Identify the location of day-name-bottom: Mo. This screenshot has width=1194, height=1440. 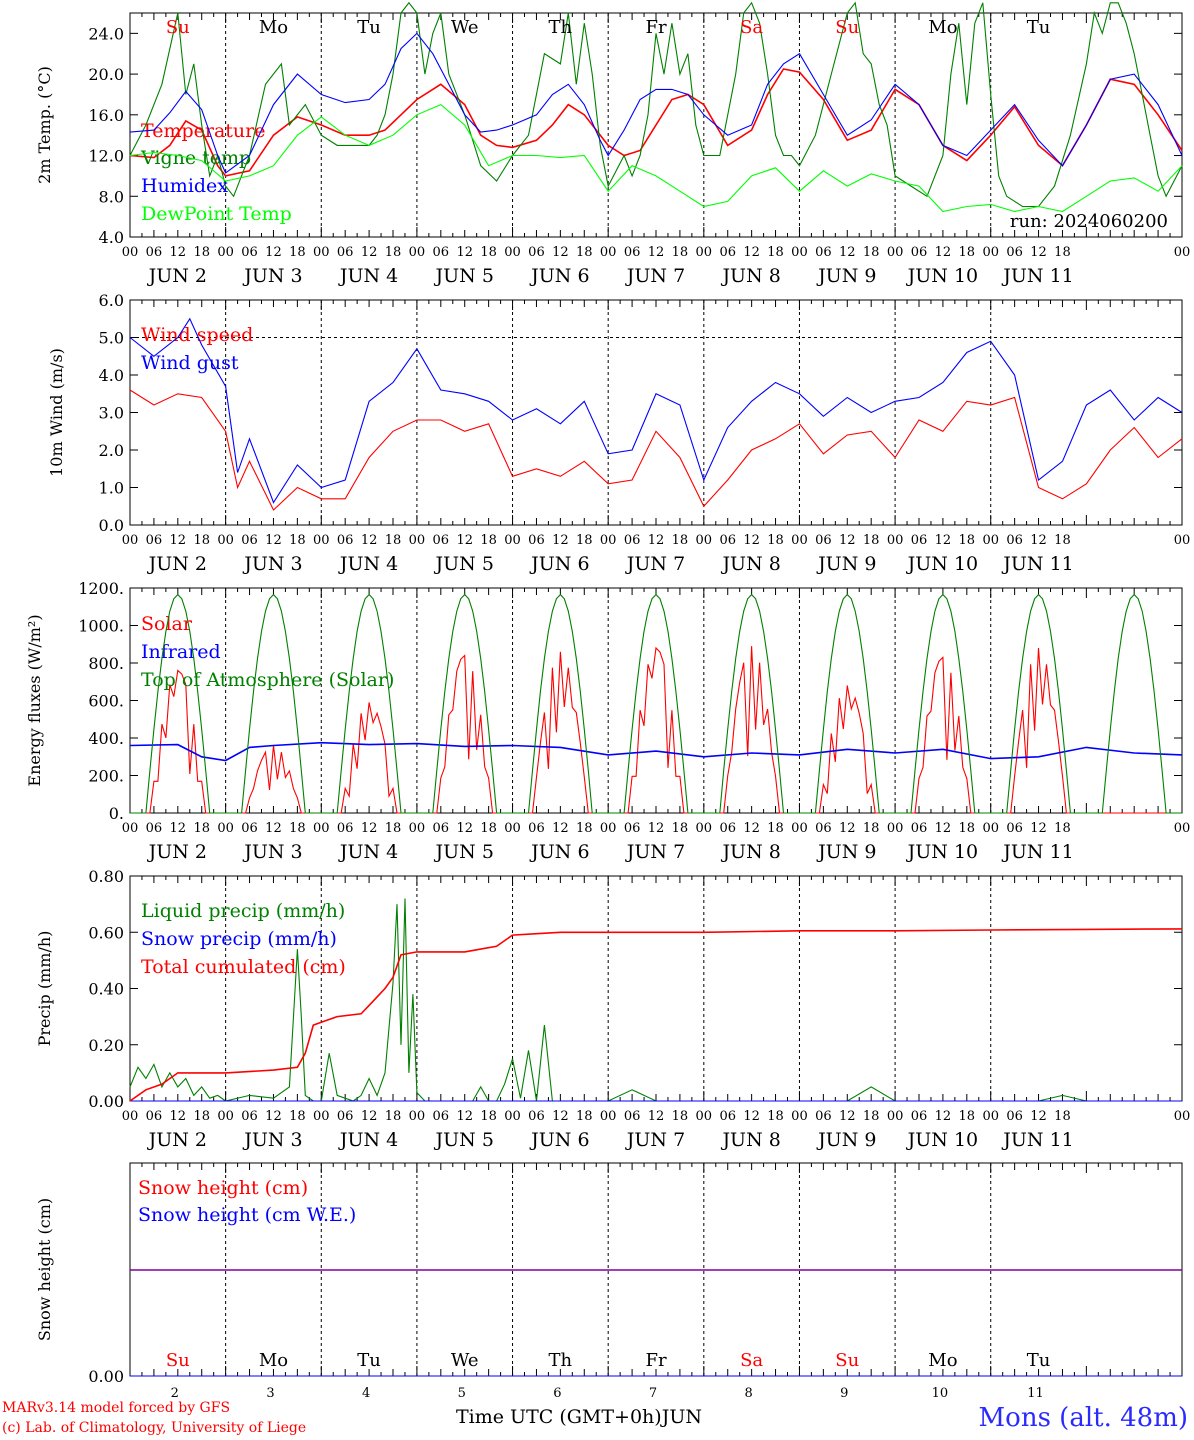
(942, 1360).